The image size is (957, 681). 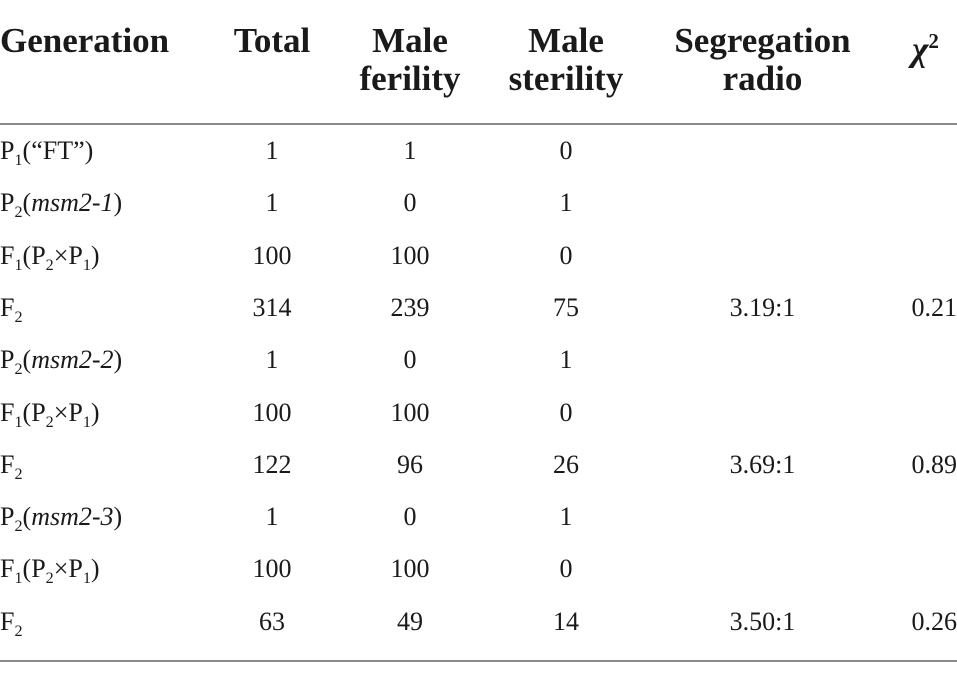 I want to click on header-total: Total, so click(x=272, y=41).